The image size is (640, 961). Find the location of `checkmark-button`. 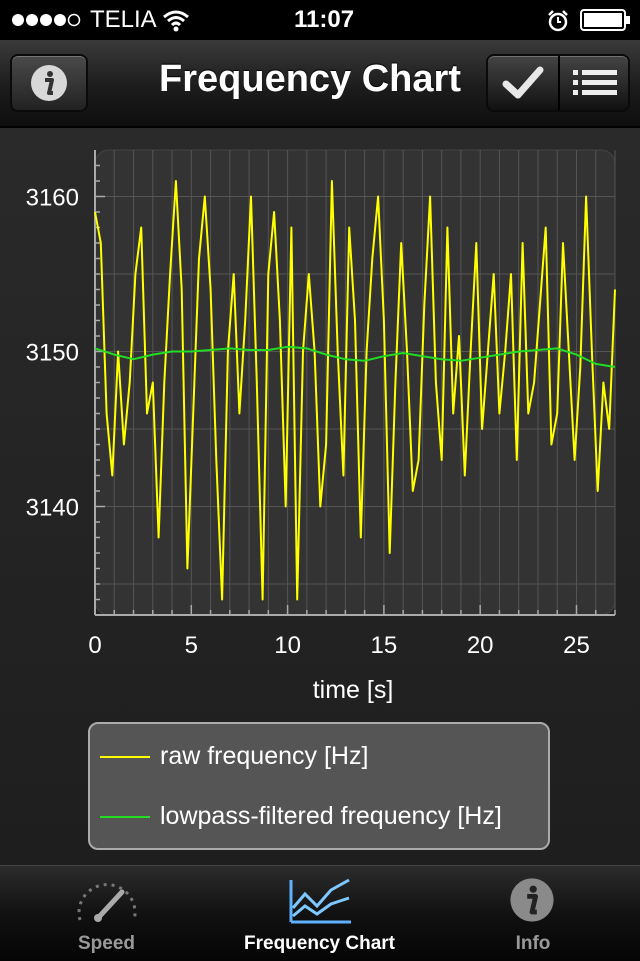

checkmark-button is located at coordinates (524, 83).